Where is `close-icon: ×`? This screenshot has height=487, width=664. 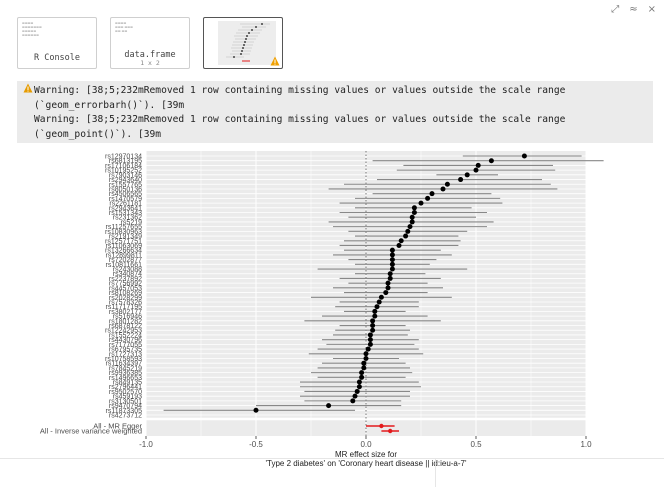 close-icon: × is located at coordinates (651, 9).